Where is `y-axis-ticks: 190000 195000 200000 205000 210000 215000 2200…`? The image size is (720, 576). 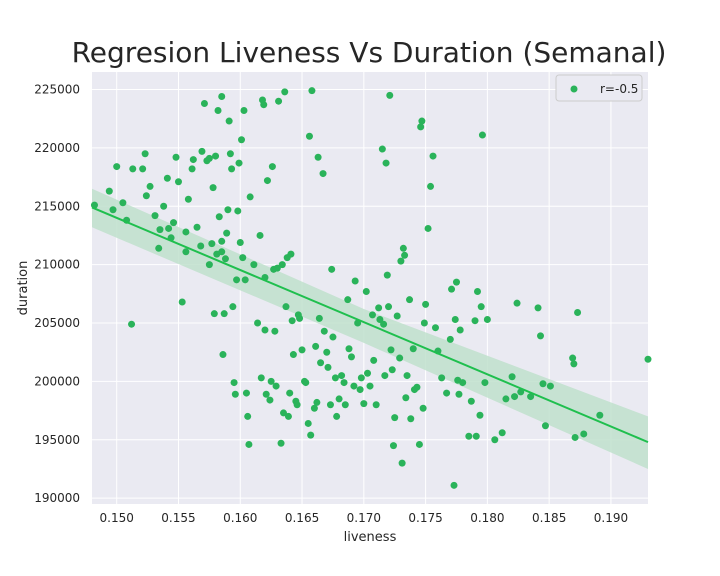 y-axis-ticks: 190000 195000 200000 205000 210000 215000 2200… is located at coordinates (57, 294).